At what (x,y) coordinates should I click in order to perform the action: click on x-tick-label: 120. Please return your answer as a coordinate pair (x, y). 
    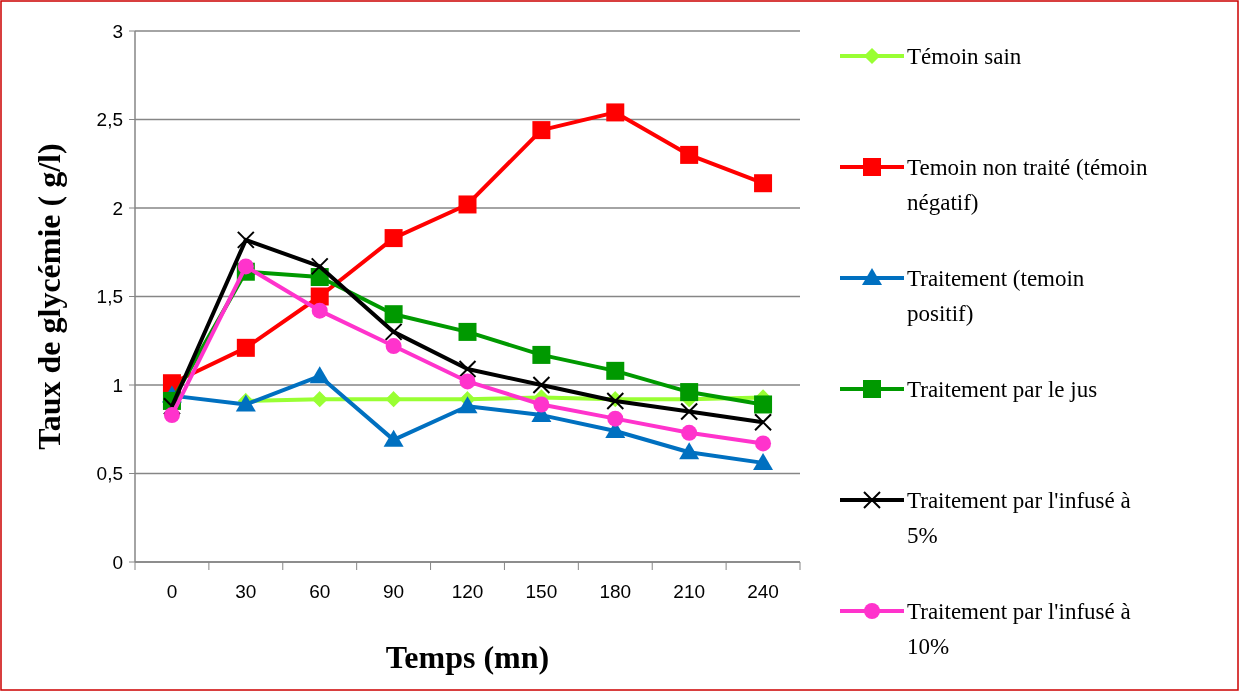
    Looking at the image, I should click on (467, 591).